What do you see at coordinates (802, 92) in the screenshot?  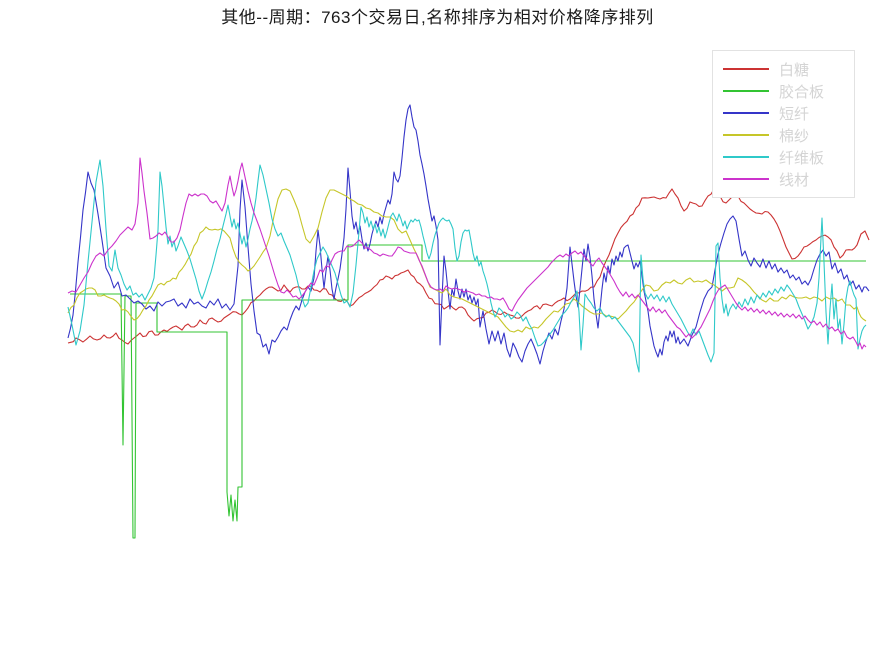 I see `legend-item-label: 胶合板` at bounding box center [802, 92].